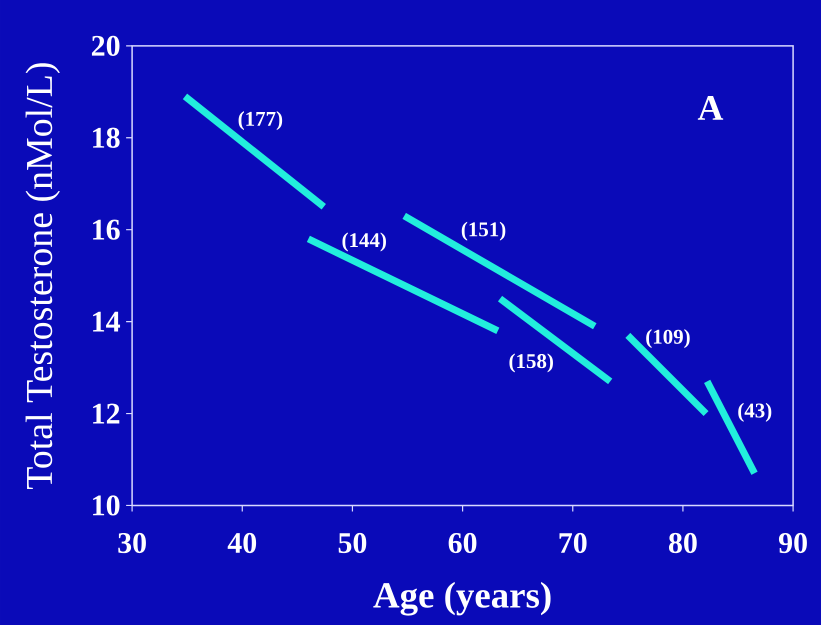 The image size is (821, 625). Describe the element at coordinates (755, 412) in the screenshot. I see `annotation: (43)` at that location.